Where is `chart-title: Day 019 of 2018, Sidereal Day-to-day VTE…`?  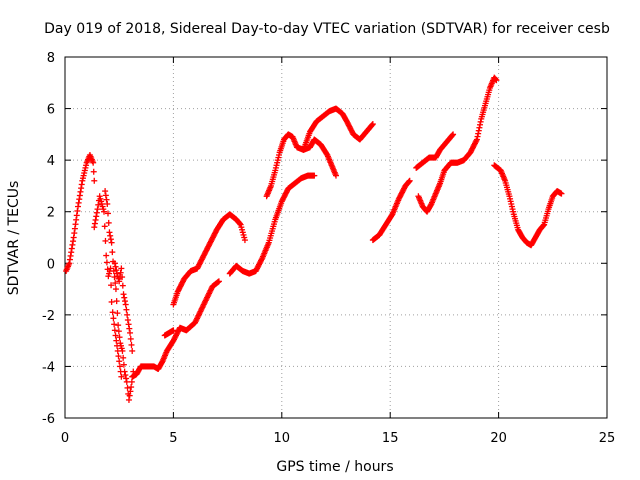 chart-title: Day 019 of 2018, Sidereal Day-to-day VTE… is located at coordinates (327, 29).